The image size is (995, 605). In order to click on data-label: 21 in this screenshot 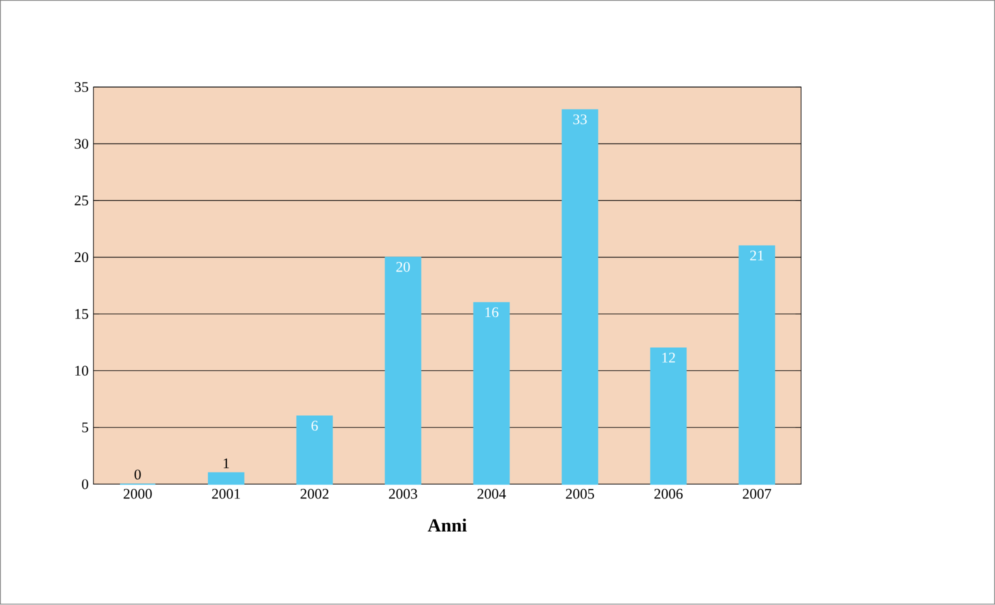, I will do `click(757, 255)`.